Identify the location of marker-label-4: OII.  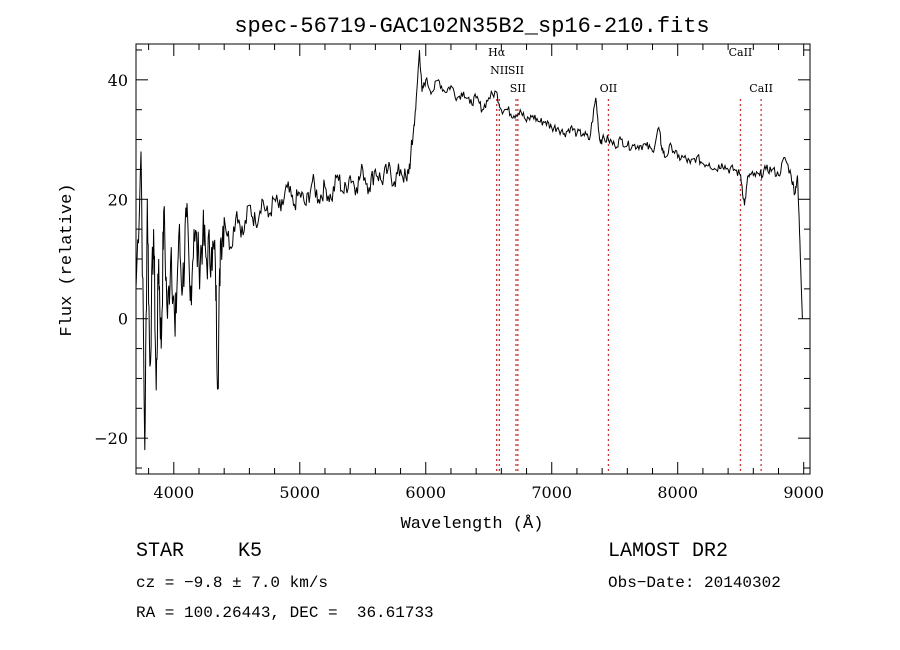
(609, 88).